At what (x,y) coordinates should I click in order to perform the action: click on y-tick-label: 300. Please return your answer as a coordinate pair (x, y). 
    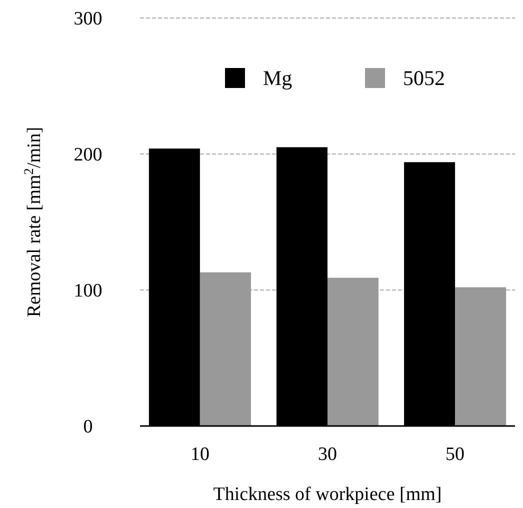
    Looking at the image, I should click on (88, 19).